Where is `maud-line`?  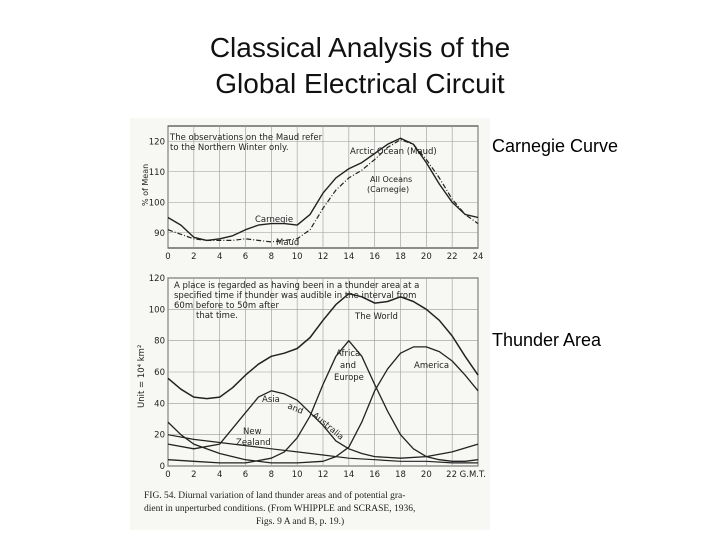 maud-line is located at coordinates (323, 191).